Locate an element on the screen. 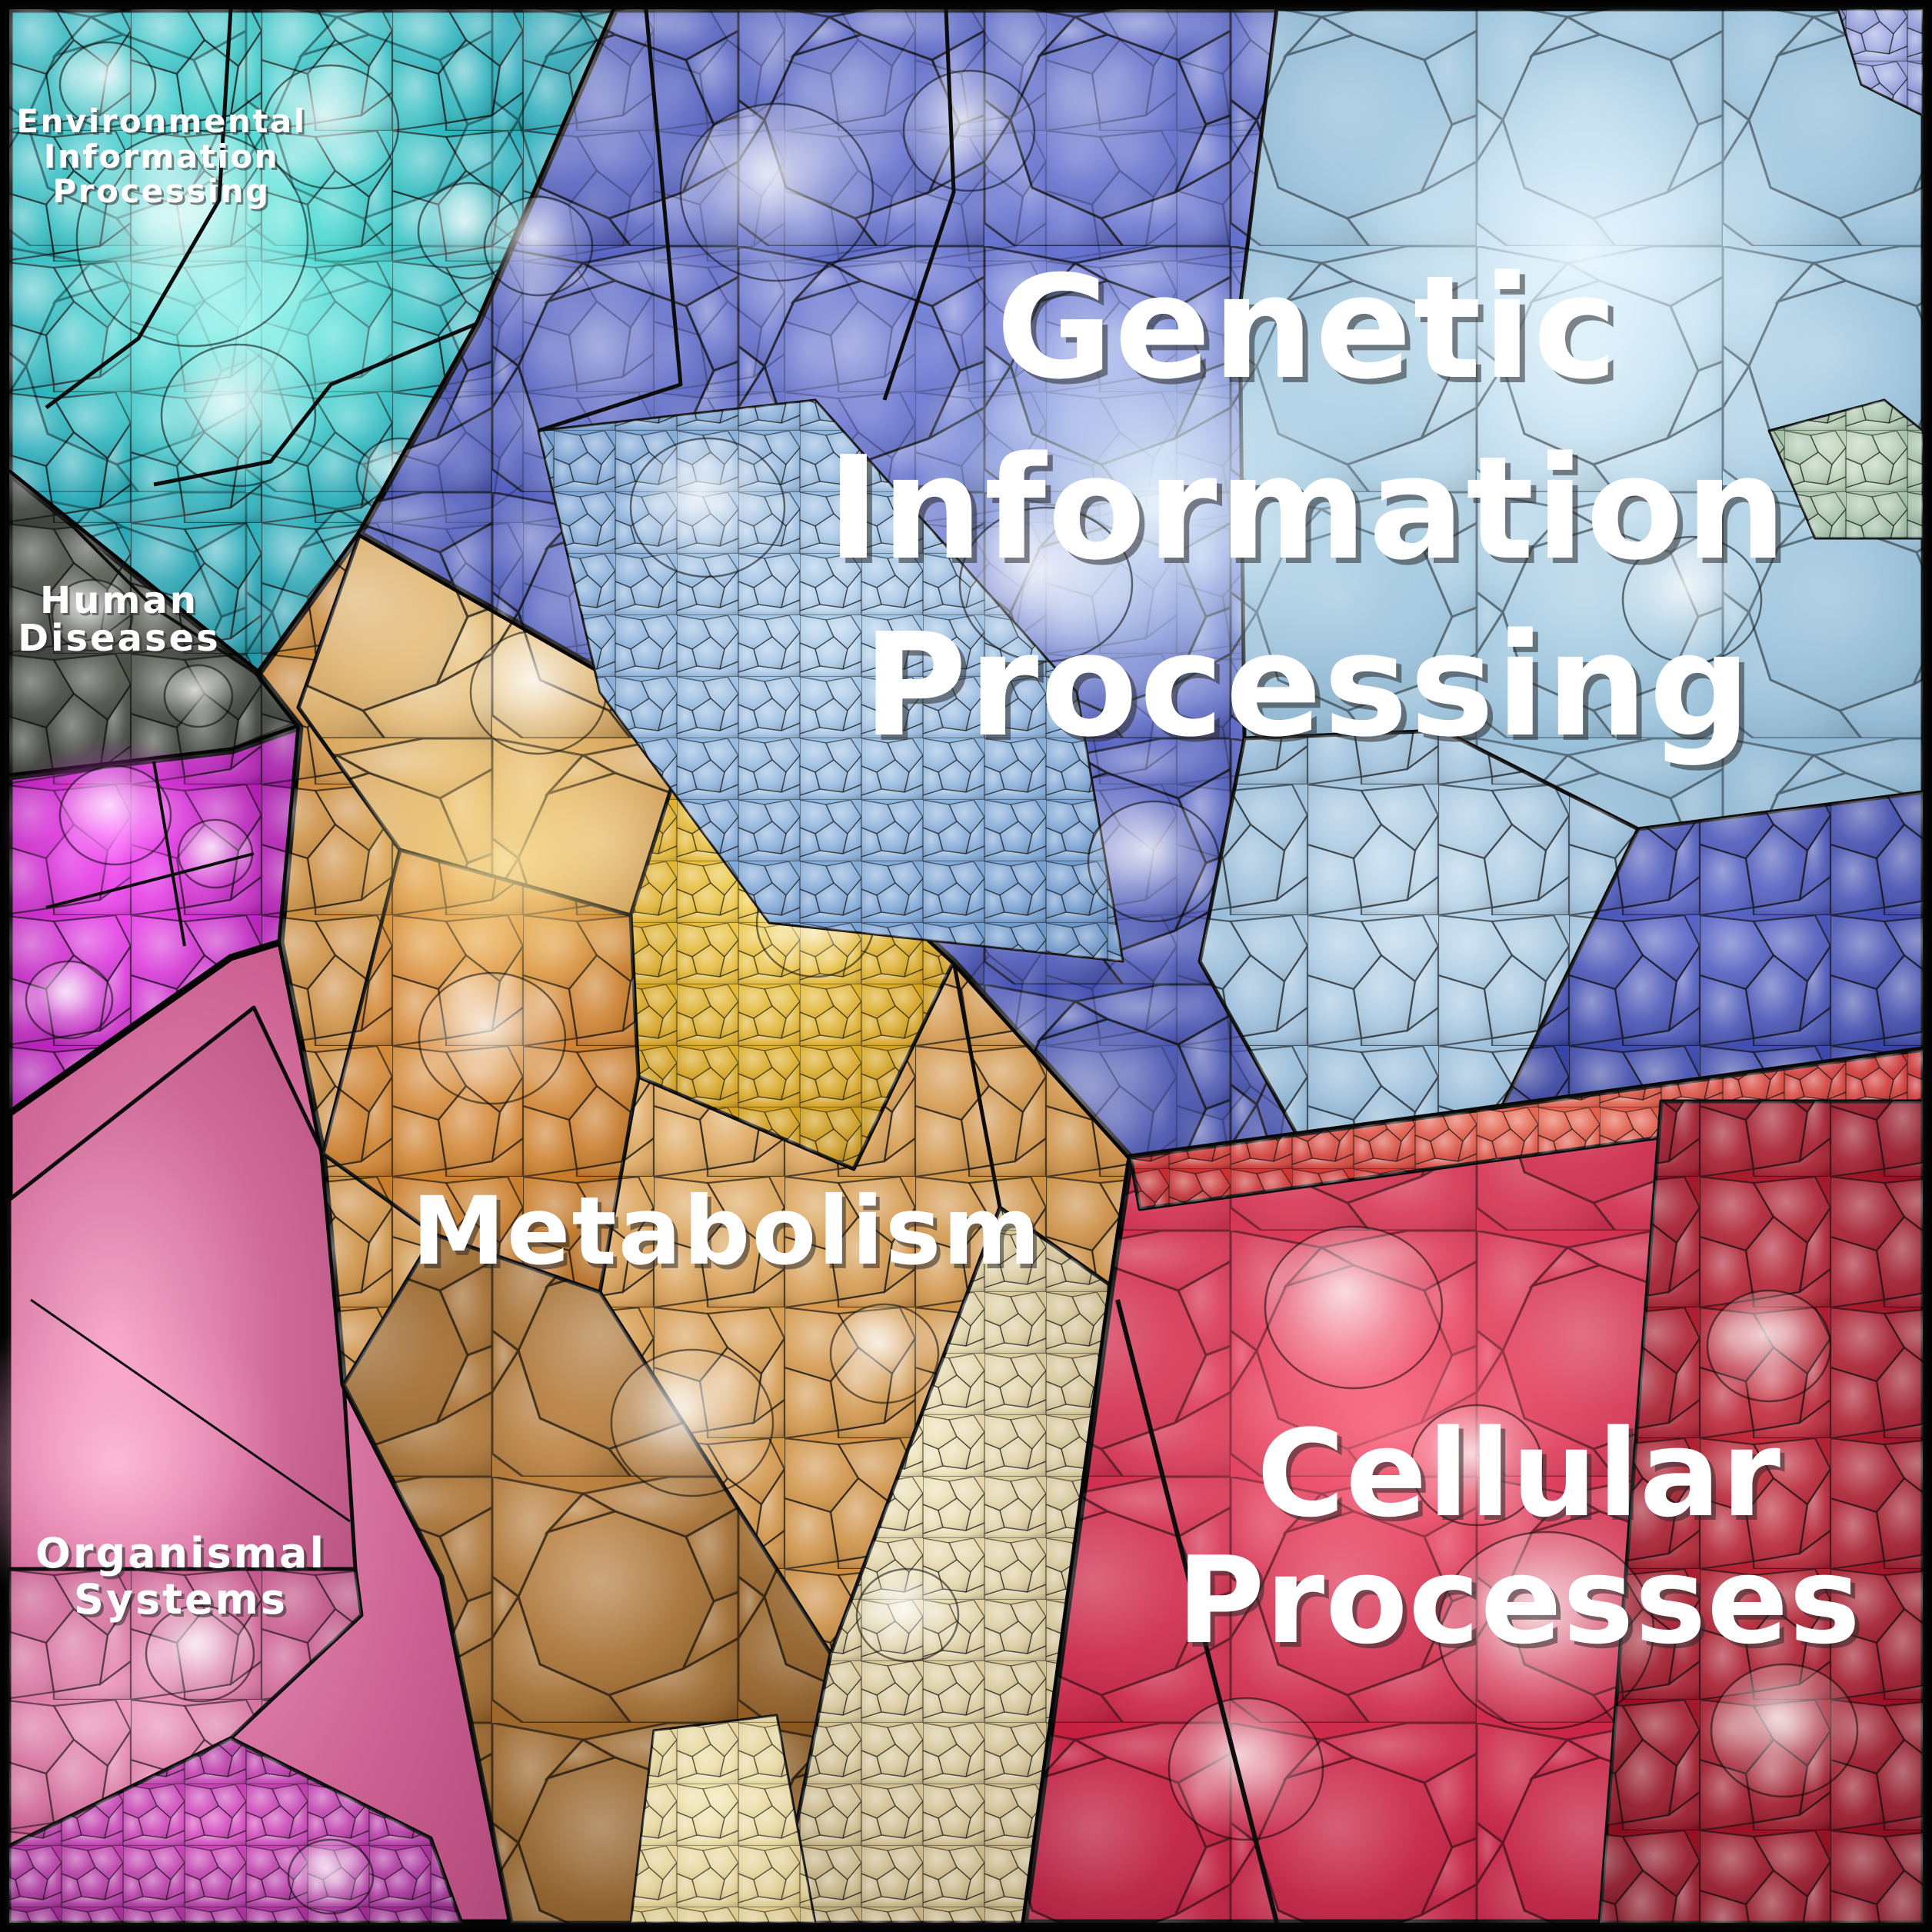 The image size is (1932, 1932). label-human-diseases: Human Diseases Human Diseases is located at coordinates (120, 620).